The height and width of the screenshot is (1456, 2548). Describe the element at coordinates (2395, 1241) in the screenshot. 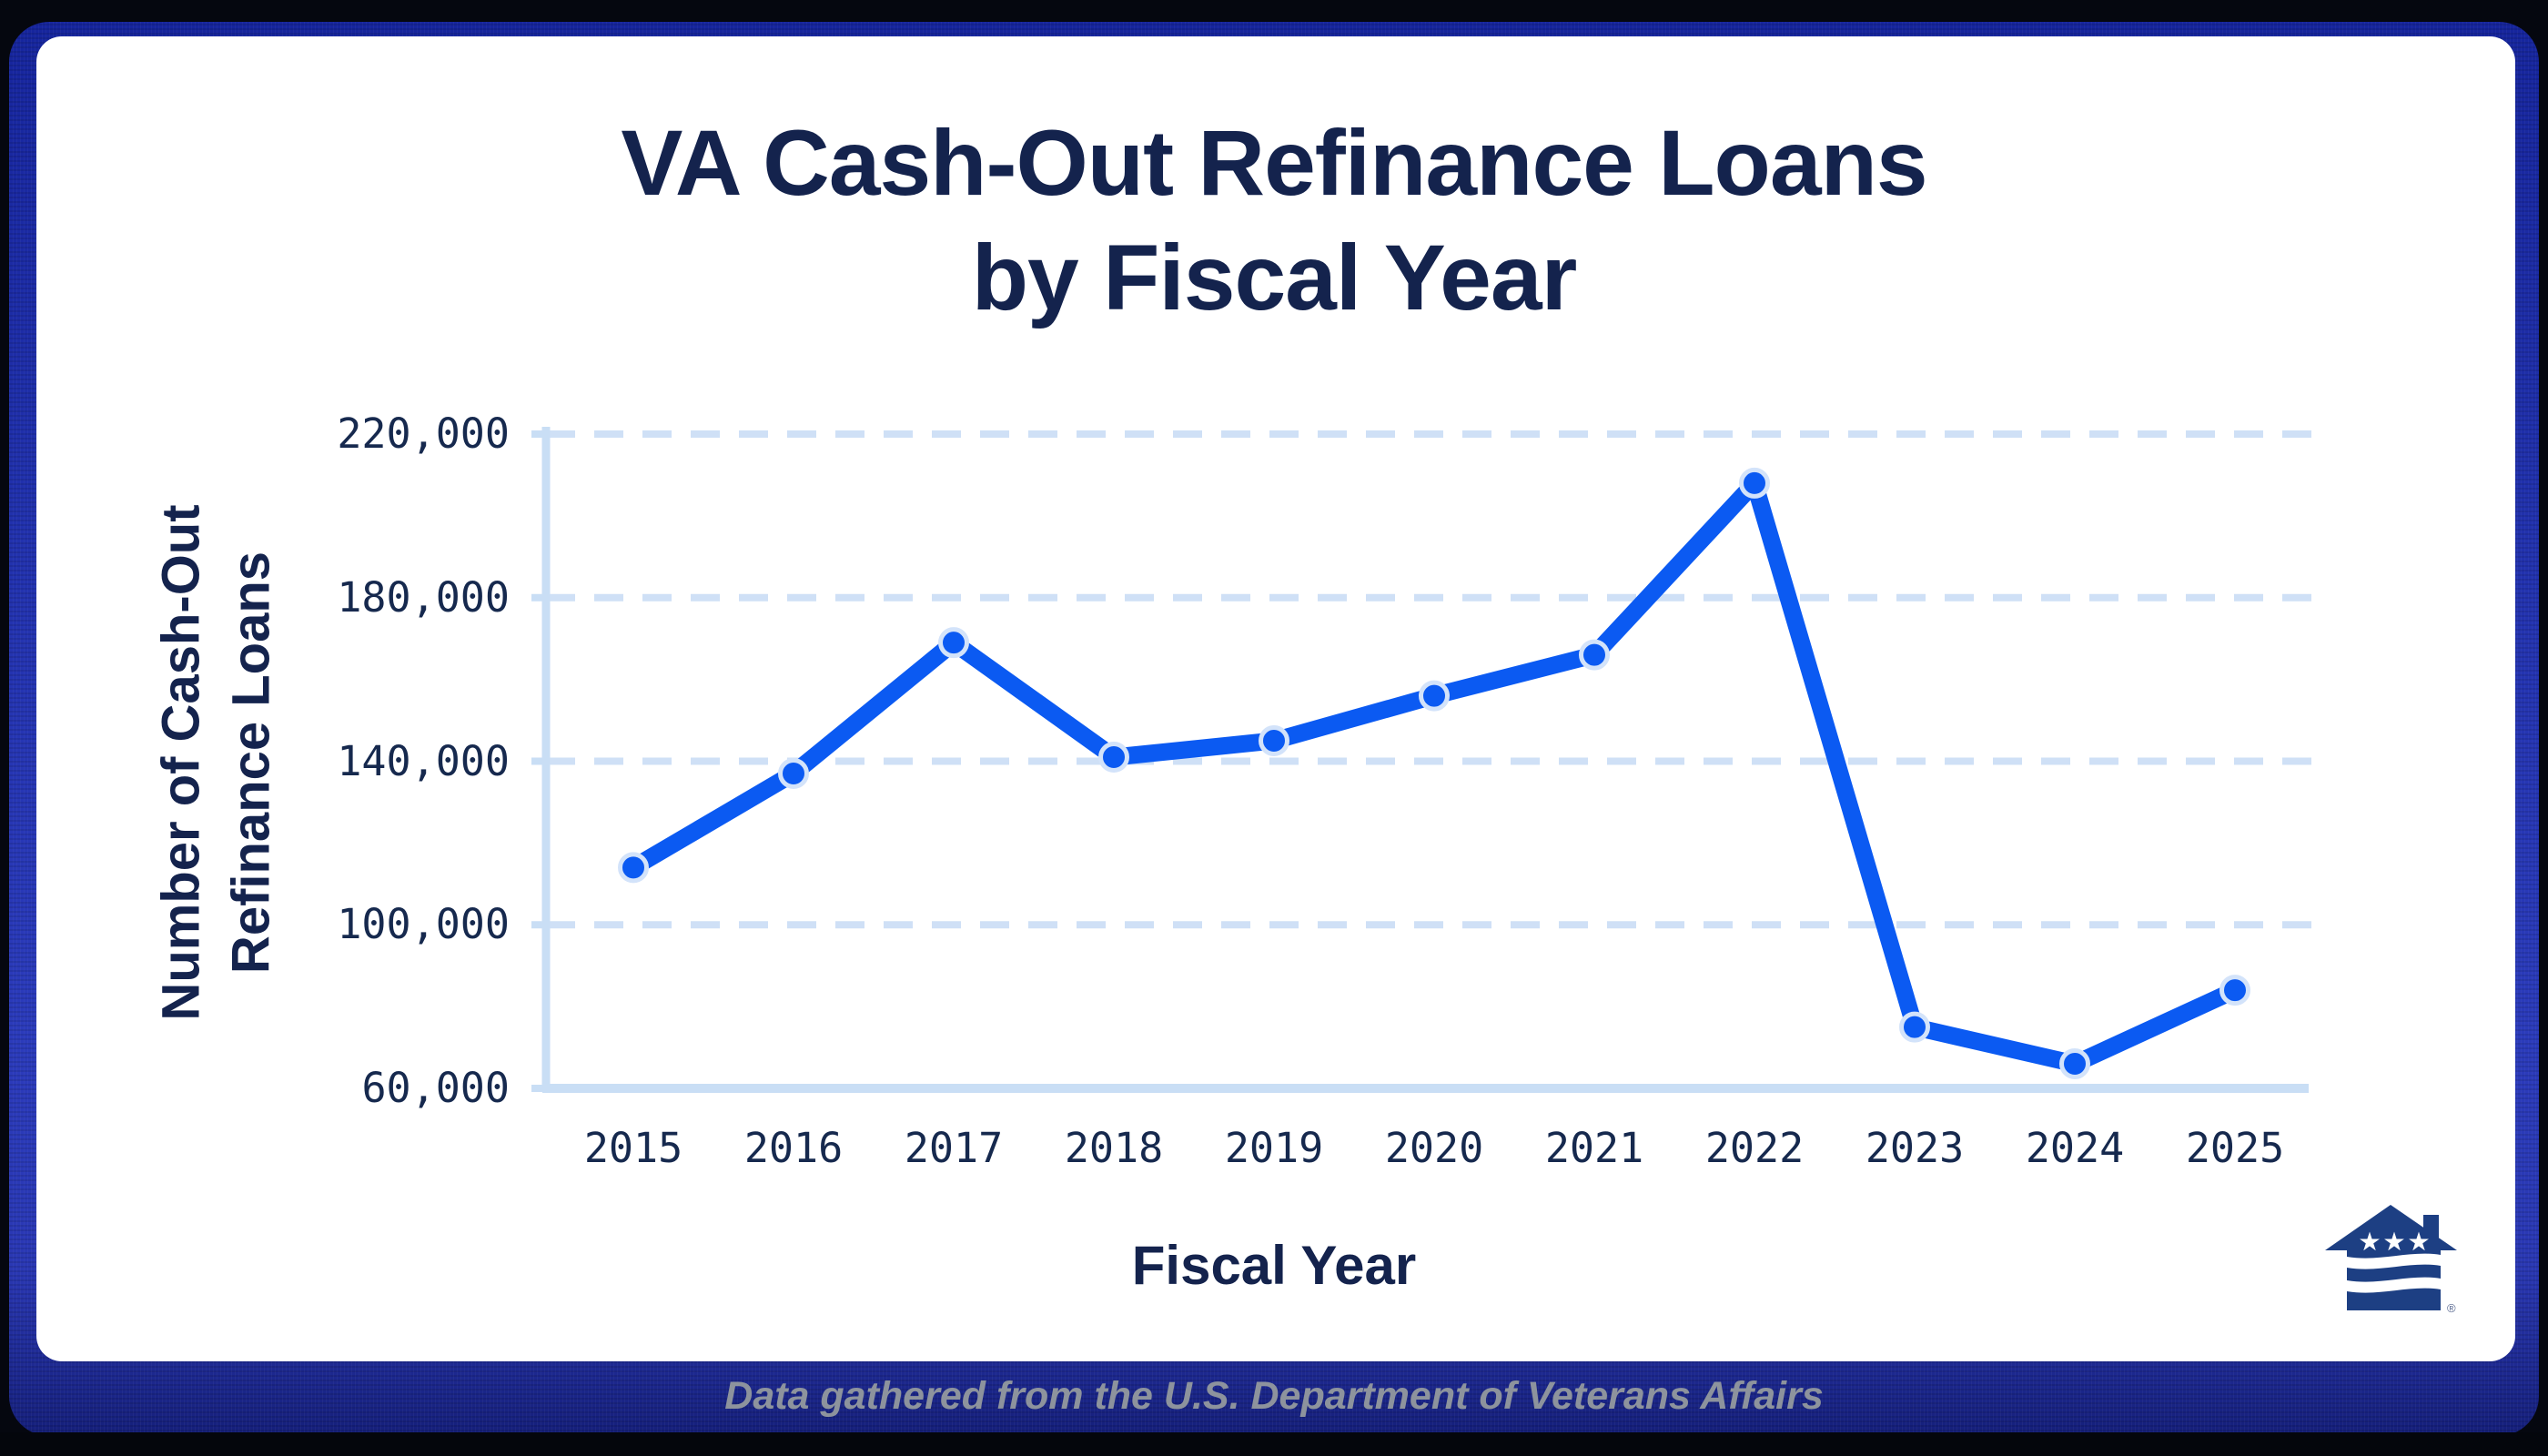

I see `logo-stars-icon` at that location.